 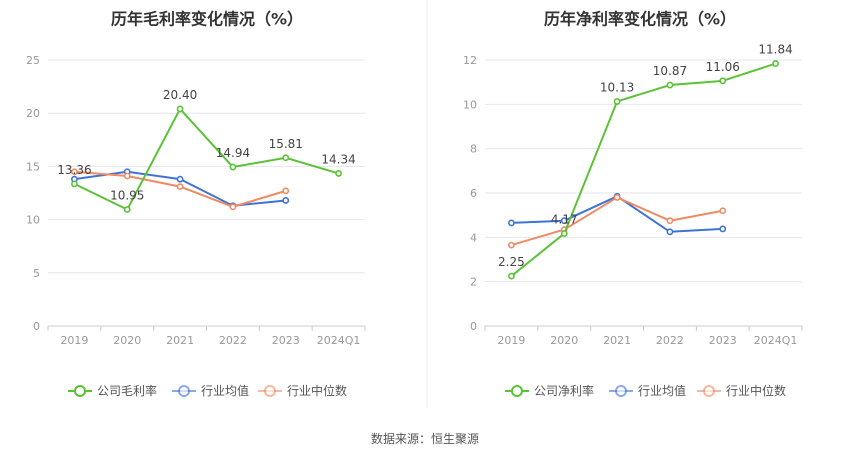 What do you see at coordinates (127, 390) in the screenshot?
I see `legend-label: 公司毛利率` at bounding box center [127, 390].